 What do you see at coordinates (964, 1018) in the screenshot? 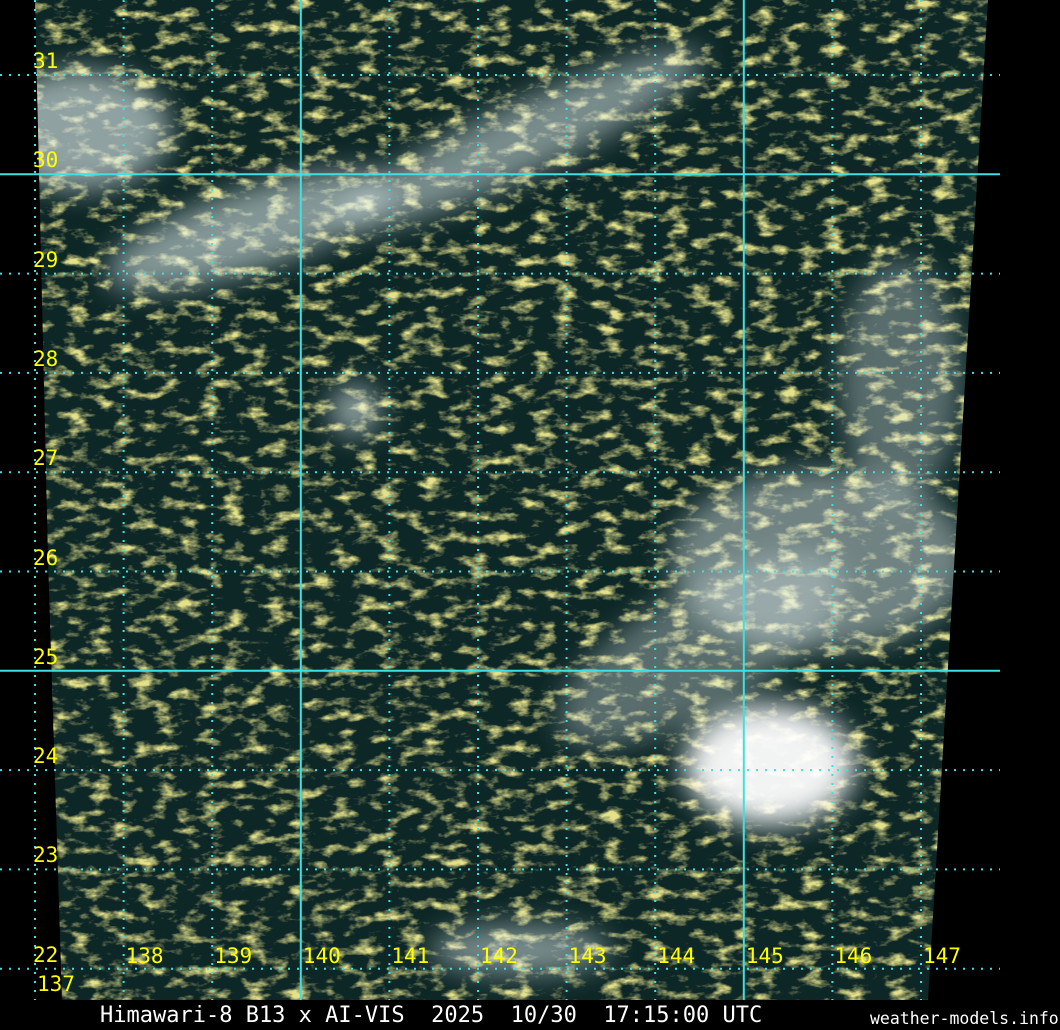
I see `source-credit: weather-models.info` at bounding box center [964, 1018].